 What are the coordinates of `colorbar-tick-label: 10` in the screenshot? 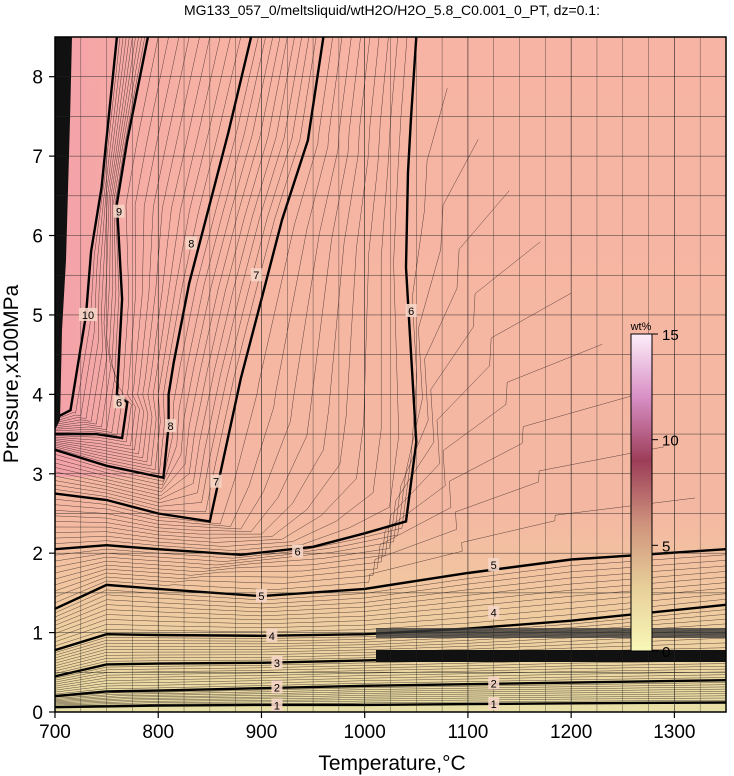 It's located at (670, 441).